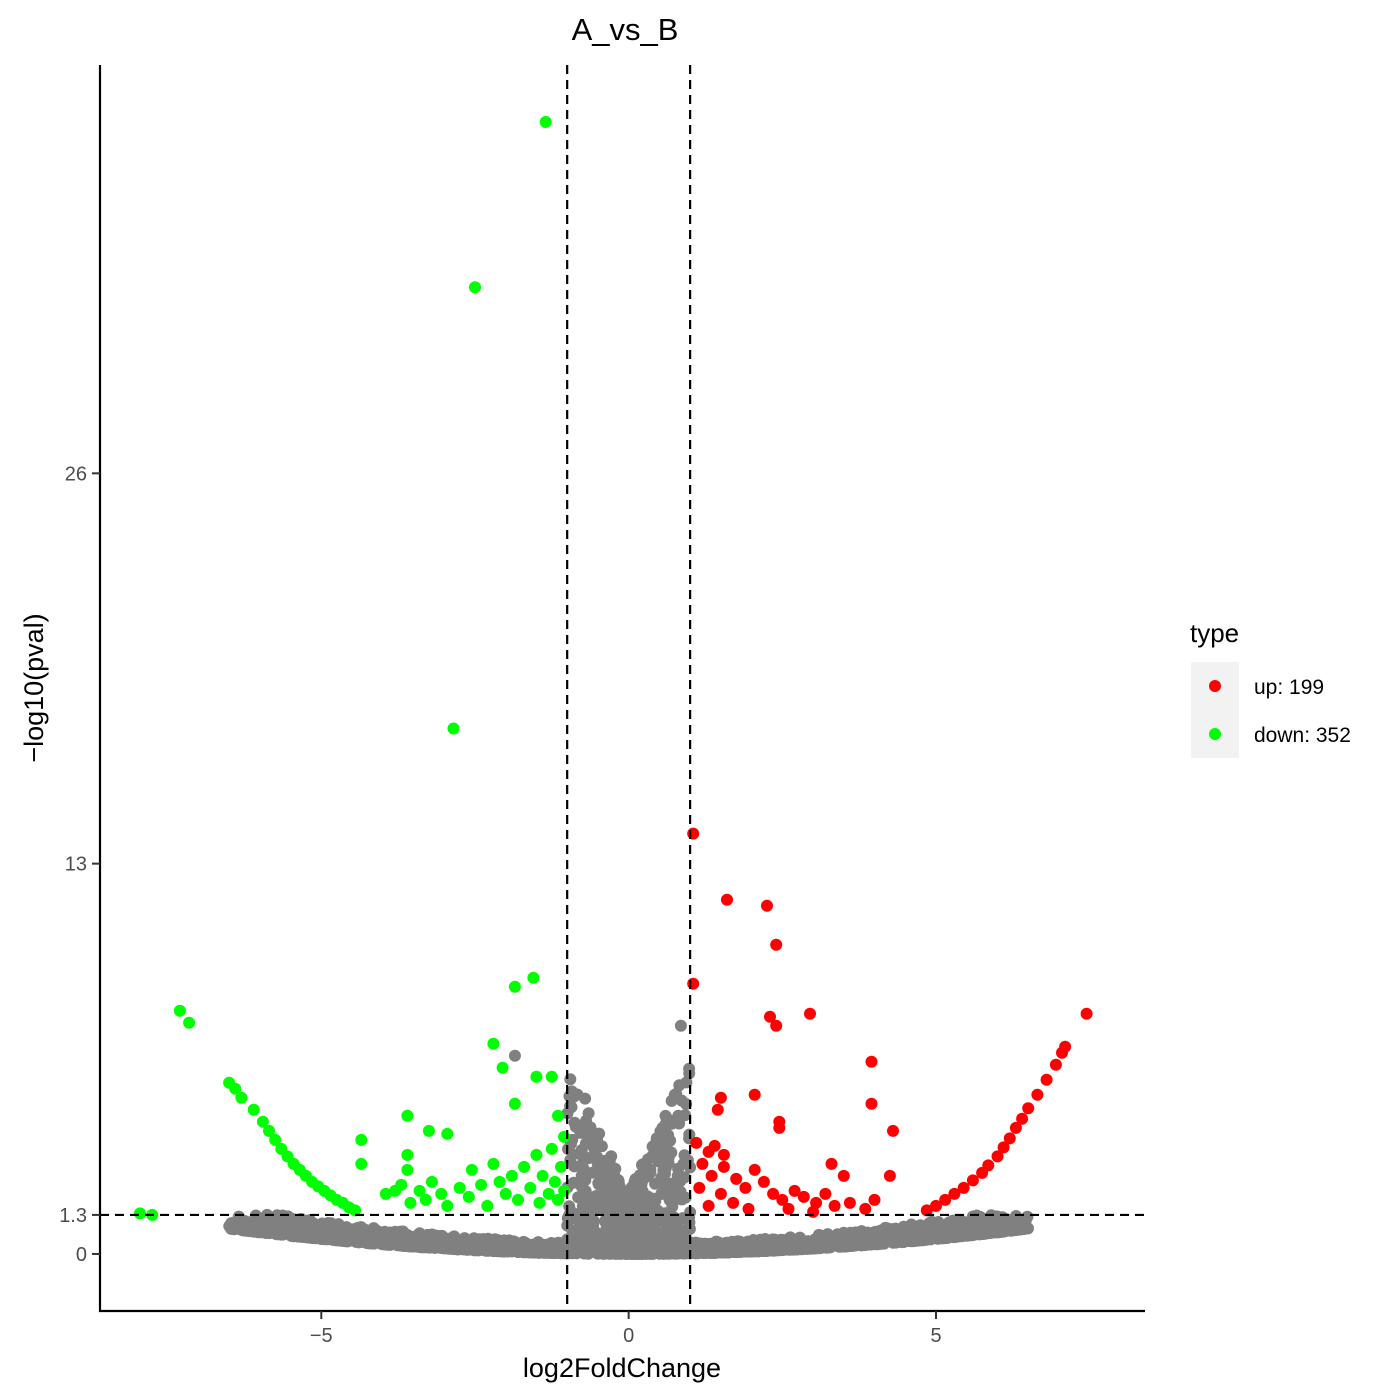 This screenshot has width=1400, height=1400. What do you see at coordinates (628, 1139) in the screenshot?
I see `non-significant-points` at bounding box center [628, 1139].